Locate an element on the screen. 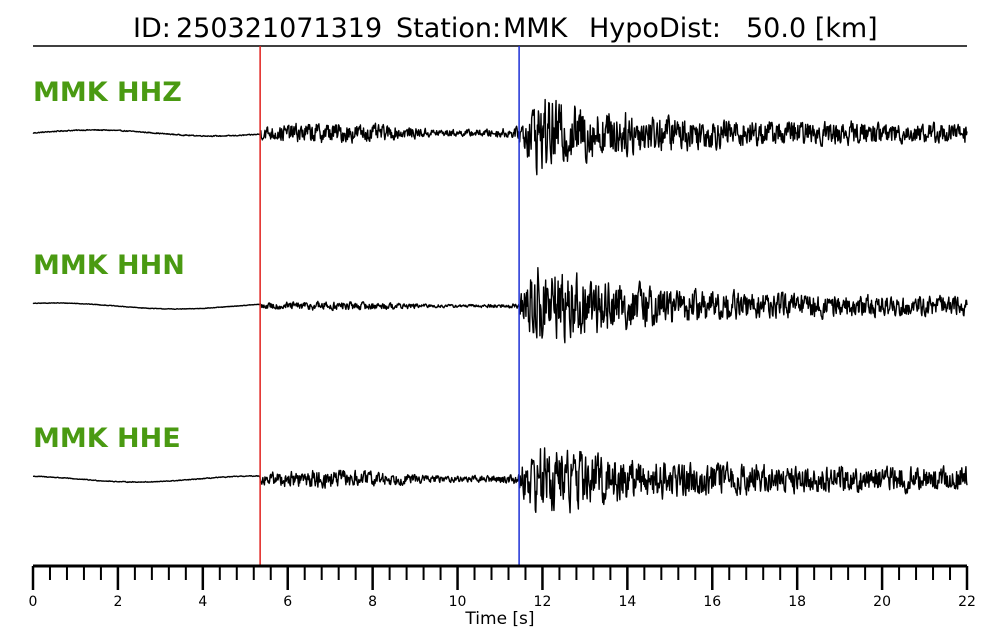  x-tick-label: 4 is located at coordinates (202, 602).